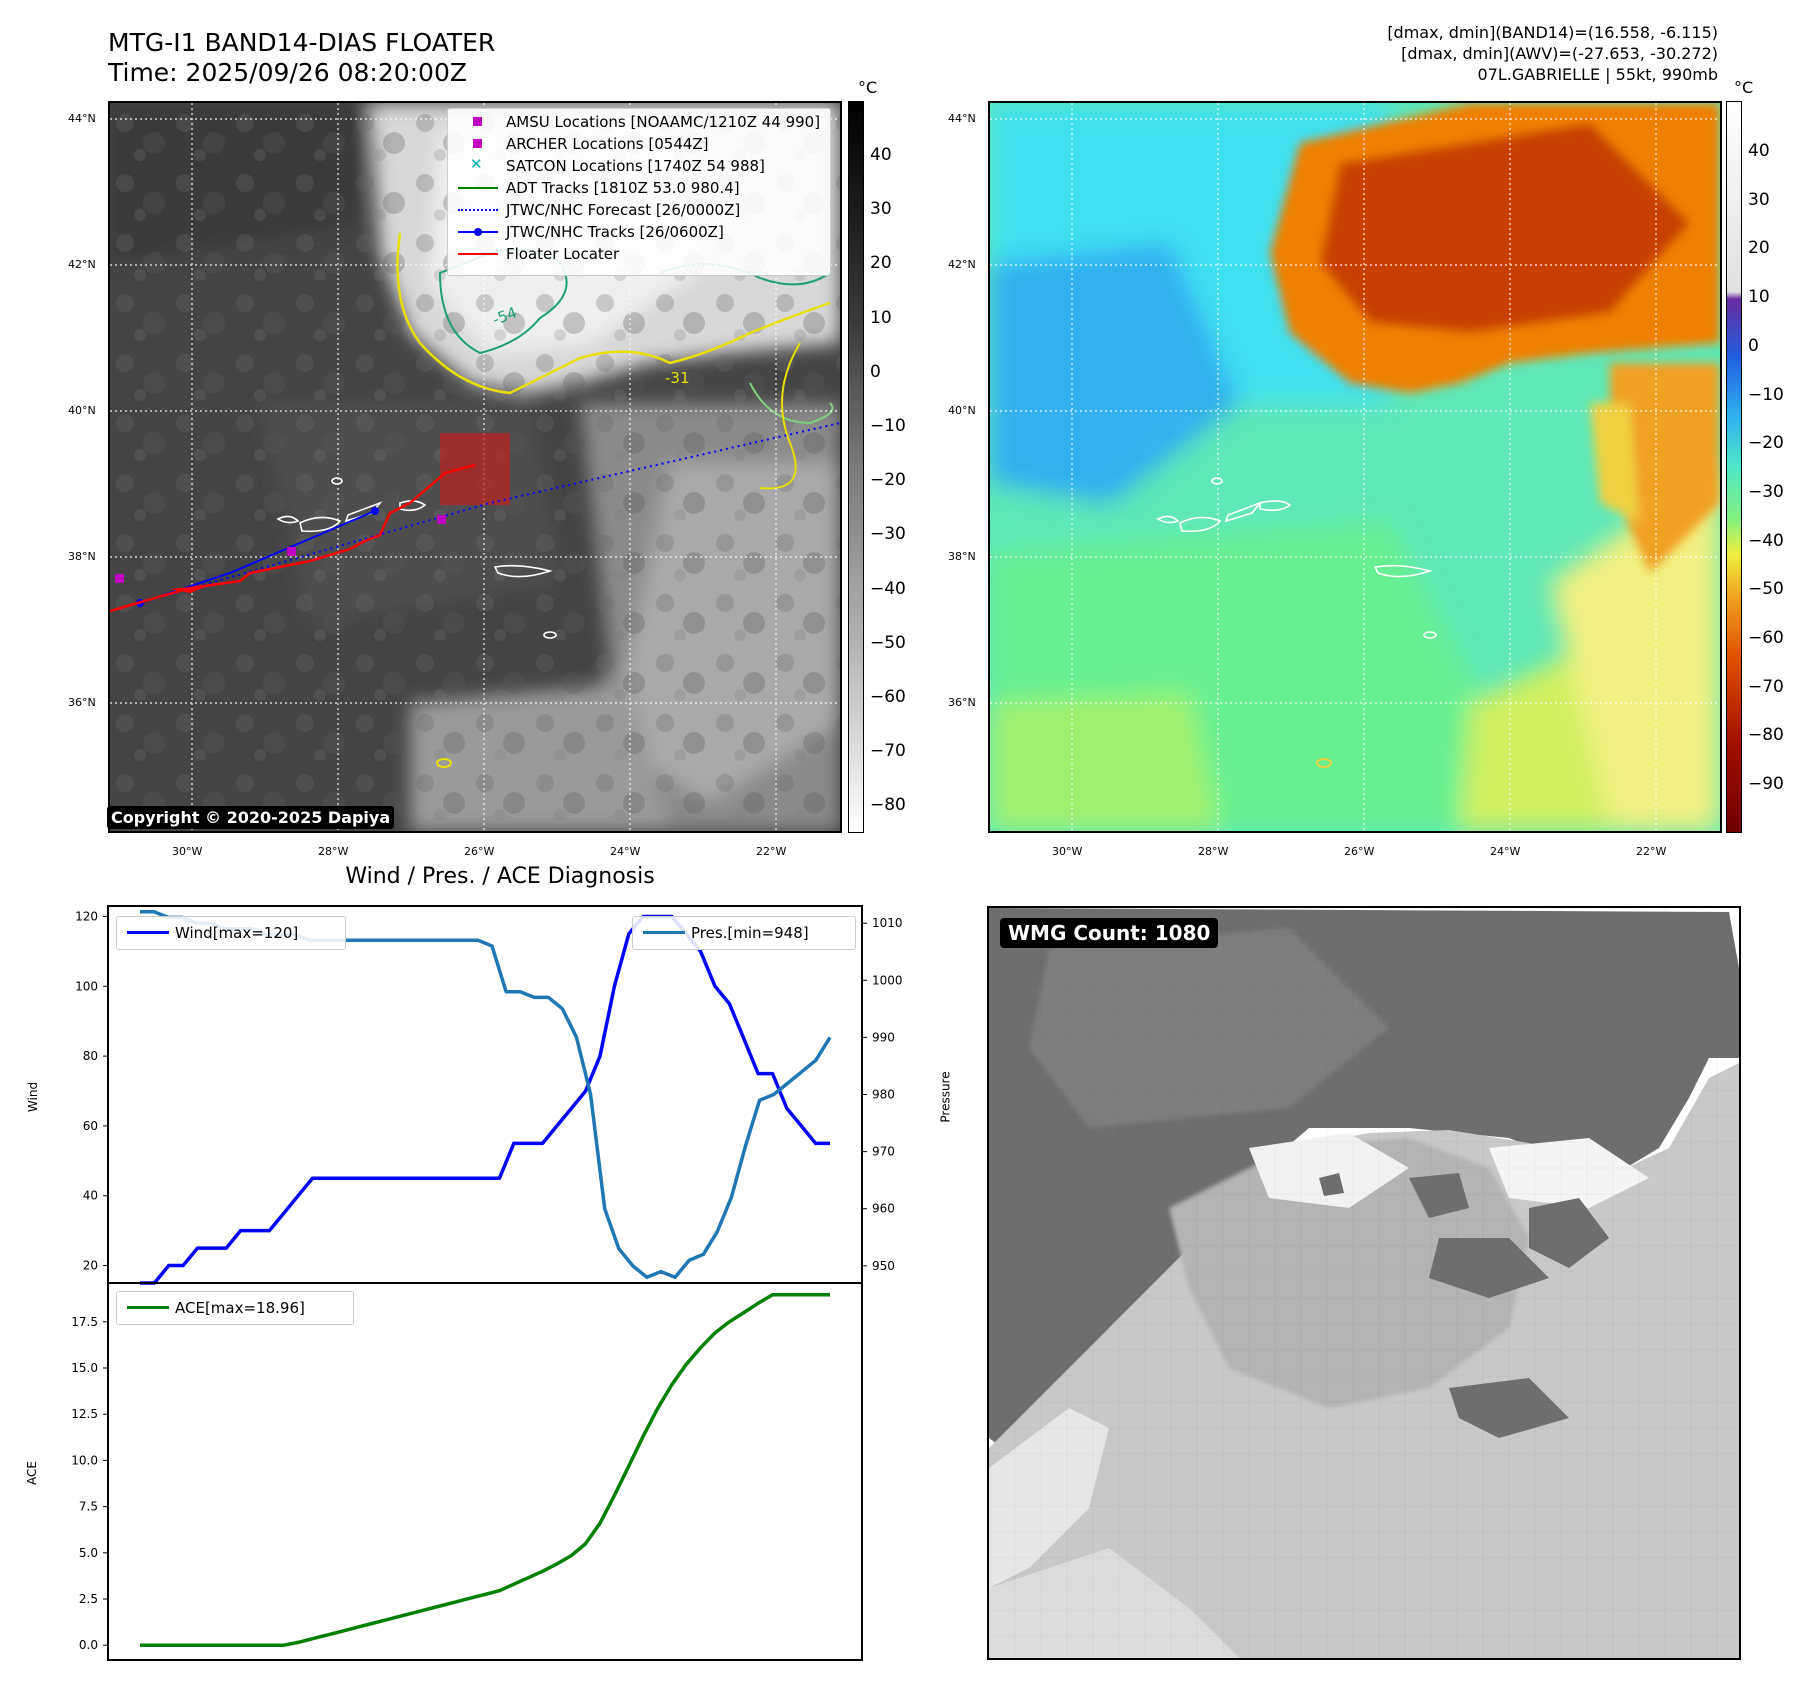  Describe the element at coordinates (883, 1209) in the screenshot. I see `y-tick-label: 960` at that location.